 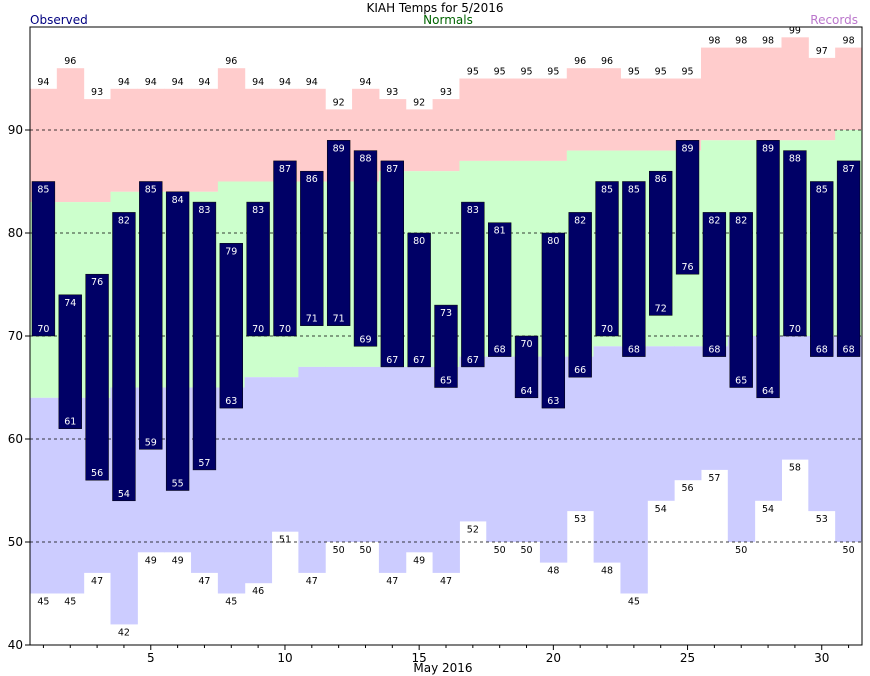 I want to click on observed-high-label: 70, so click(x=526, y=344).